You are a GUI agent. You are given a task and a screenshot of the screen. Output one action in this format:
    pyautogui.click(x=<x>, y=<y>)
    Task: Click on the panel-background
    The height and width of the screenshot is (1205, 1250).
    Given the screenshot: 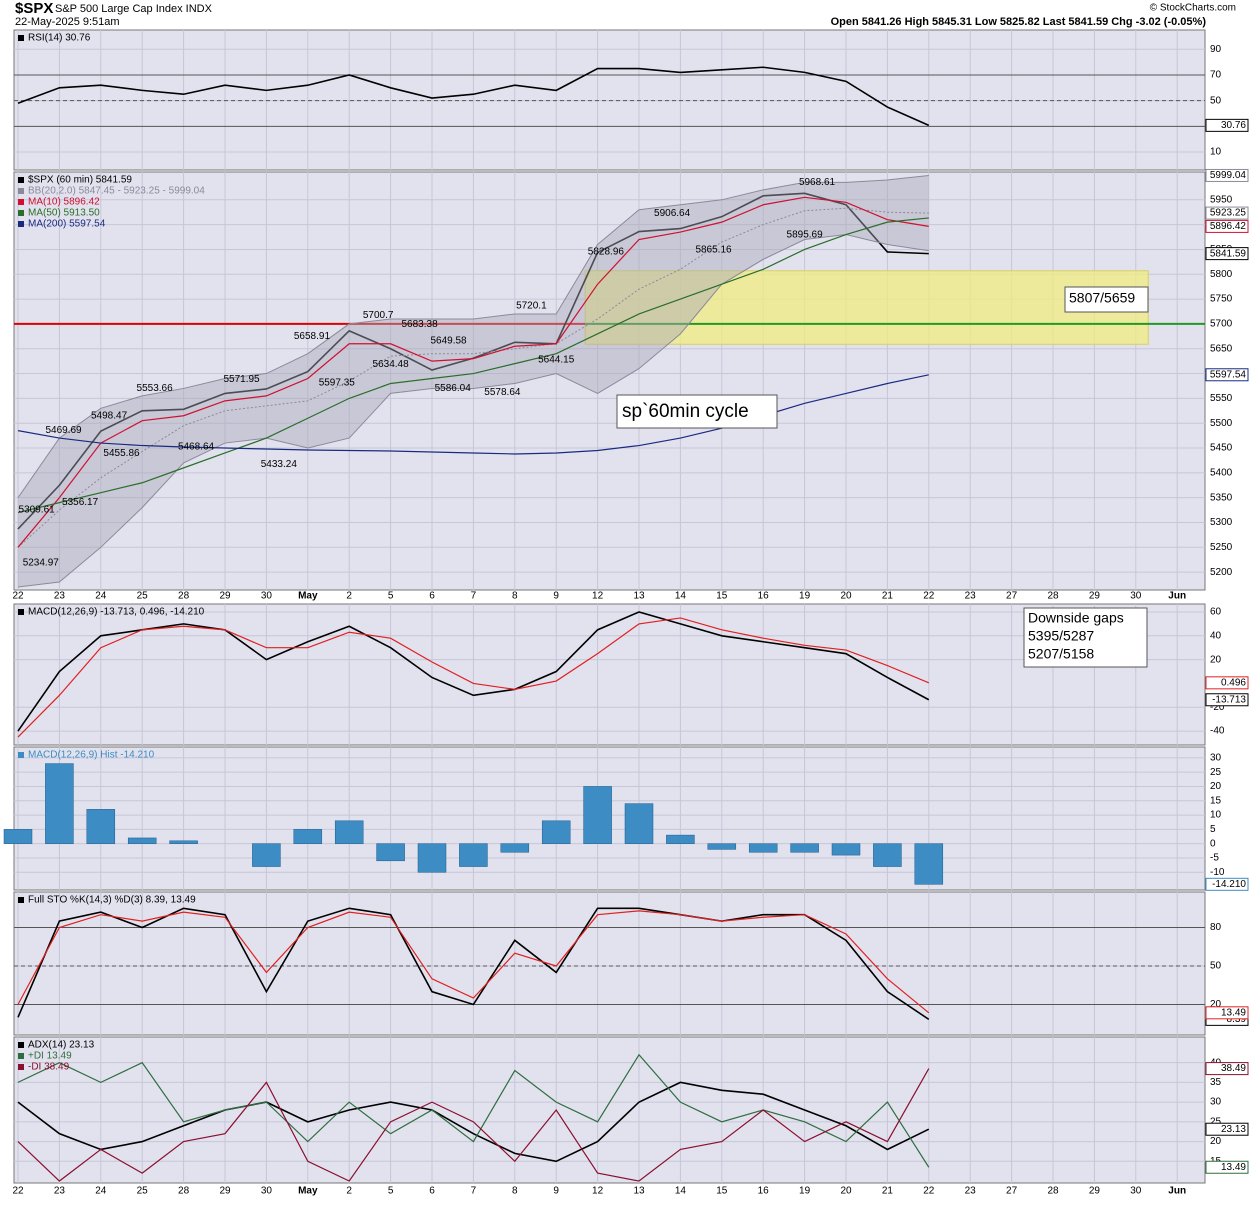 What is the action you would take?
    pyautogui.click(x=609, y=1110)
    